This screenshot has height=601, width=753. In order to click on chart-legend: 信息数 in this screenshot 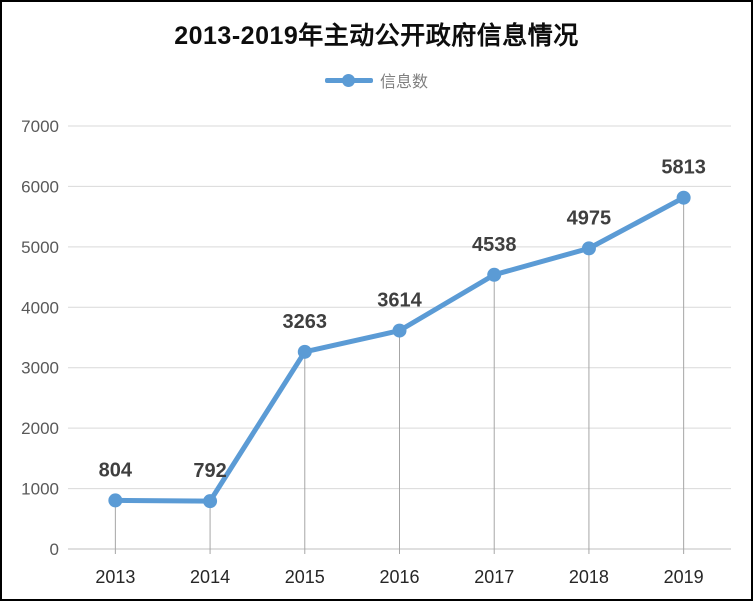, I will do `click(376, 80)`.